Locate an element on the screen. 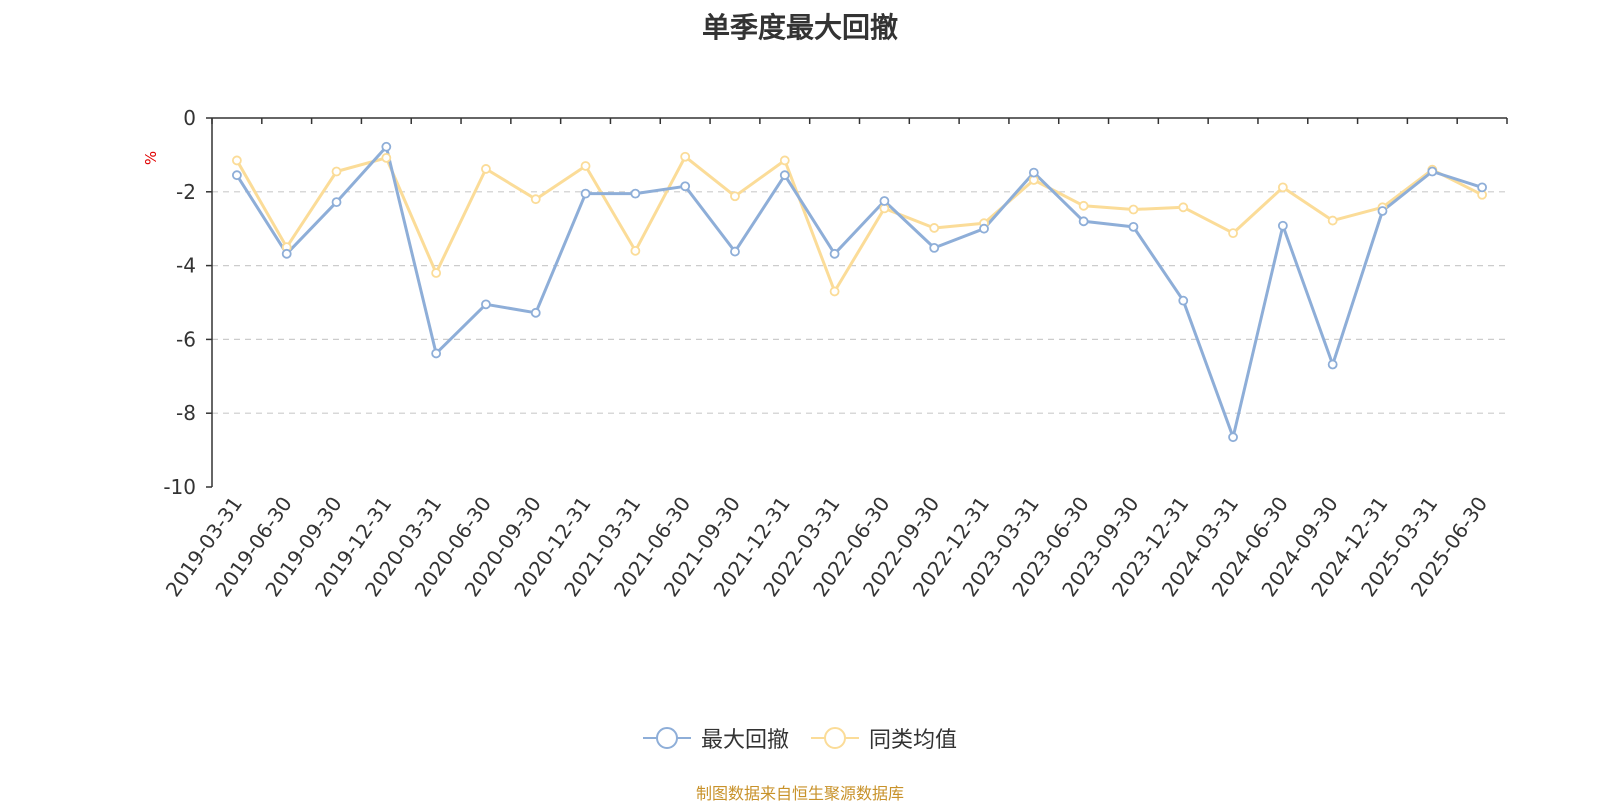 This screenshot has width=1600, height=804. legend-item-max-drawdown: 最大回撤 is located at coordinates (715, 738).